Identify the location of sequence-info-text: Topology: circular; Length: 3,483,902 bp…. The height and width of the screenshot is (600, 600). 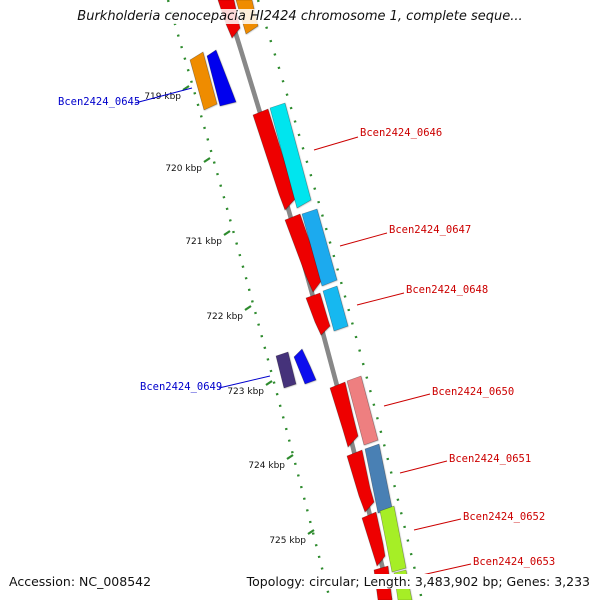
(418, 581).